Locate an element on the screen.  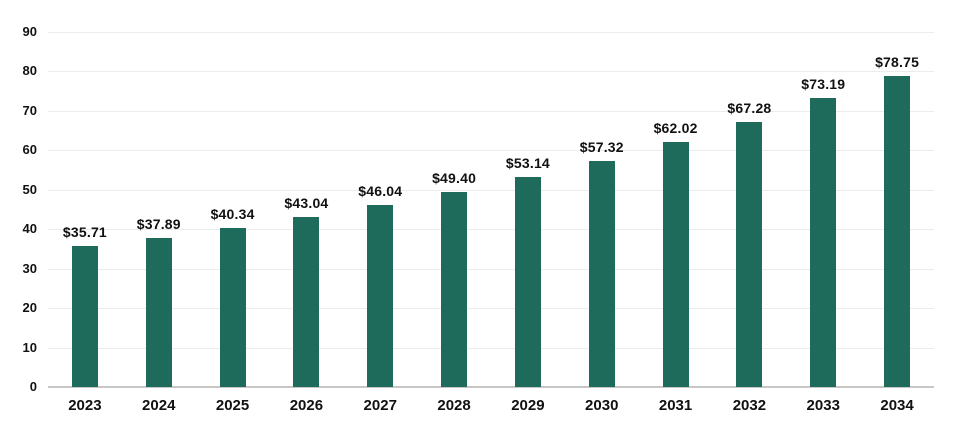
y-axis-tick-label: 60 is located at coordinates (29, 150).